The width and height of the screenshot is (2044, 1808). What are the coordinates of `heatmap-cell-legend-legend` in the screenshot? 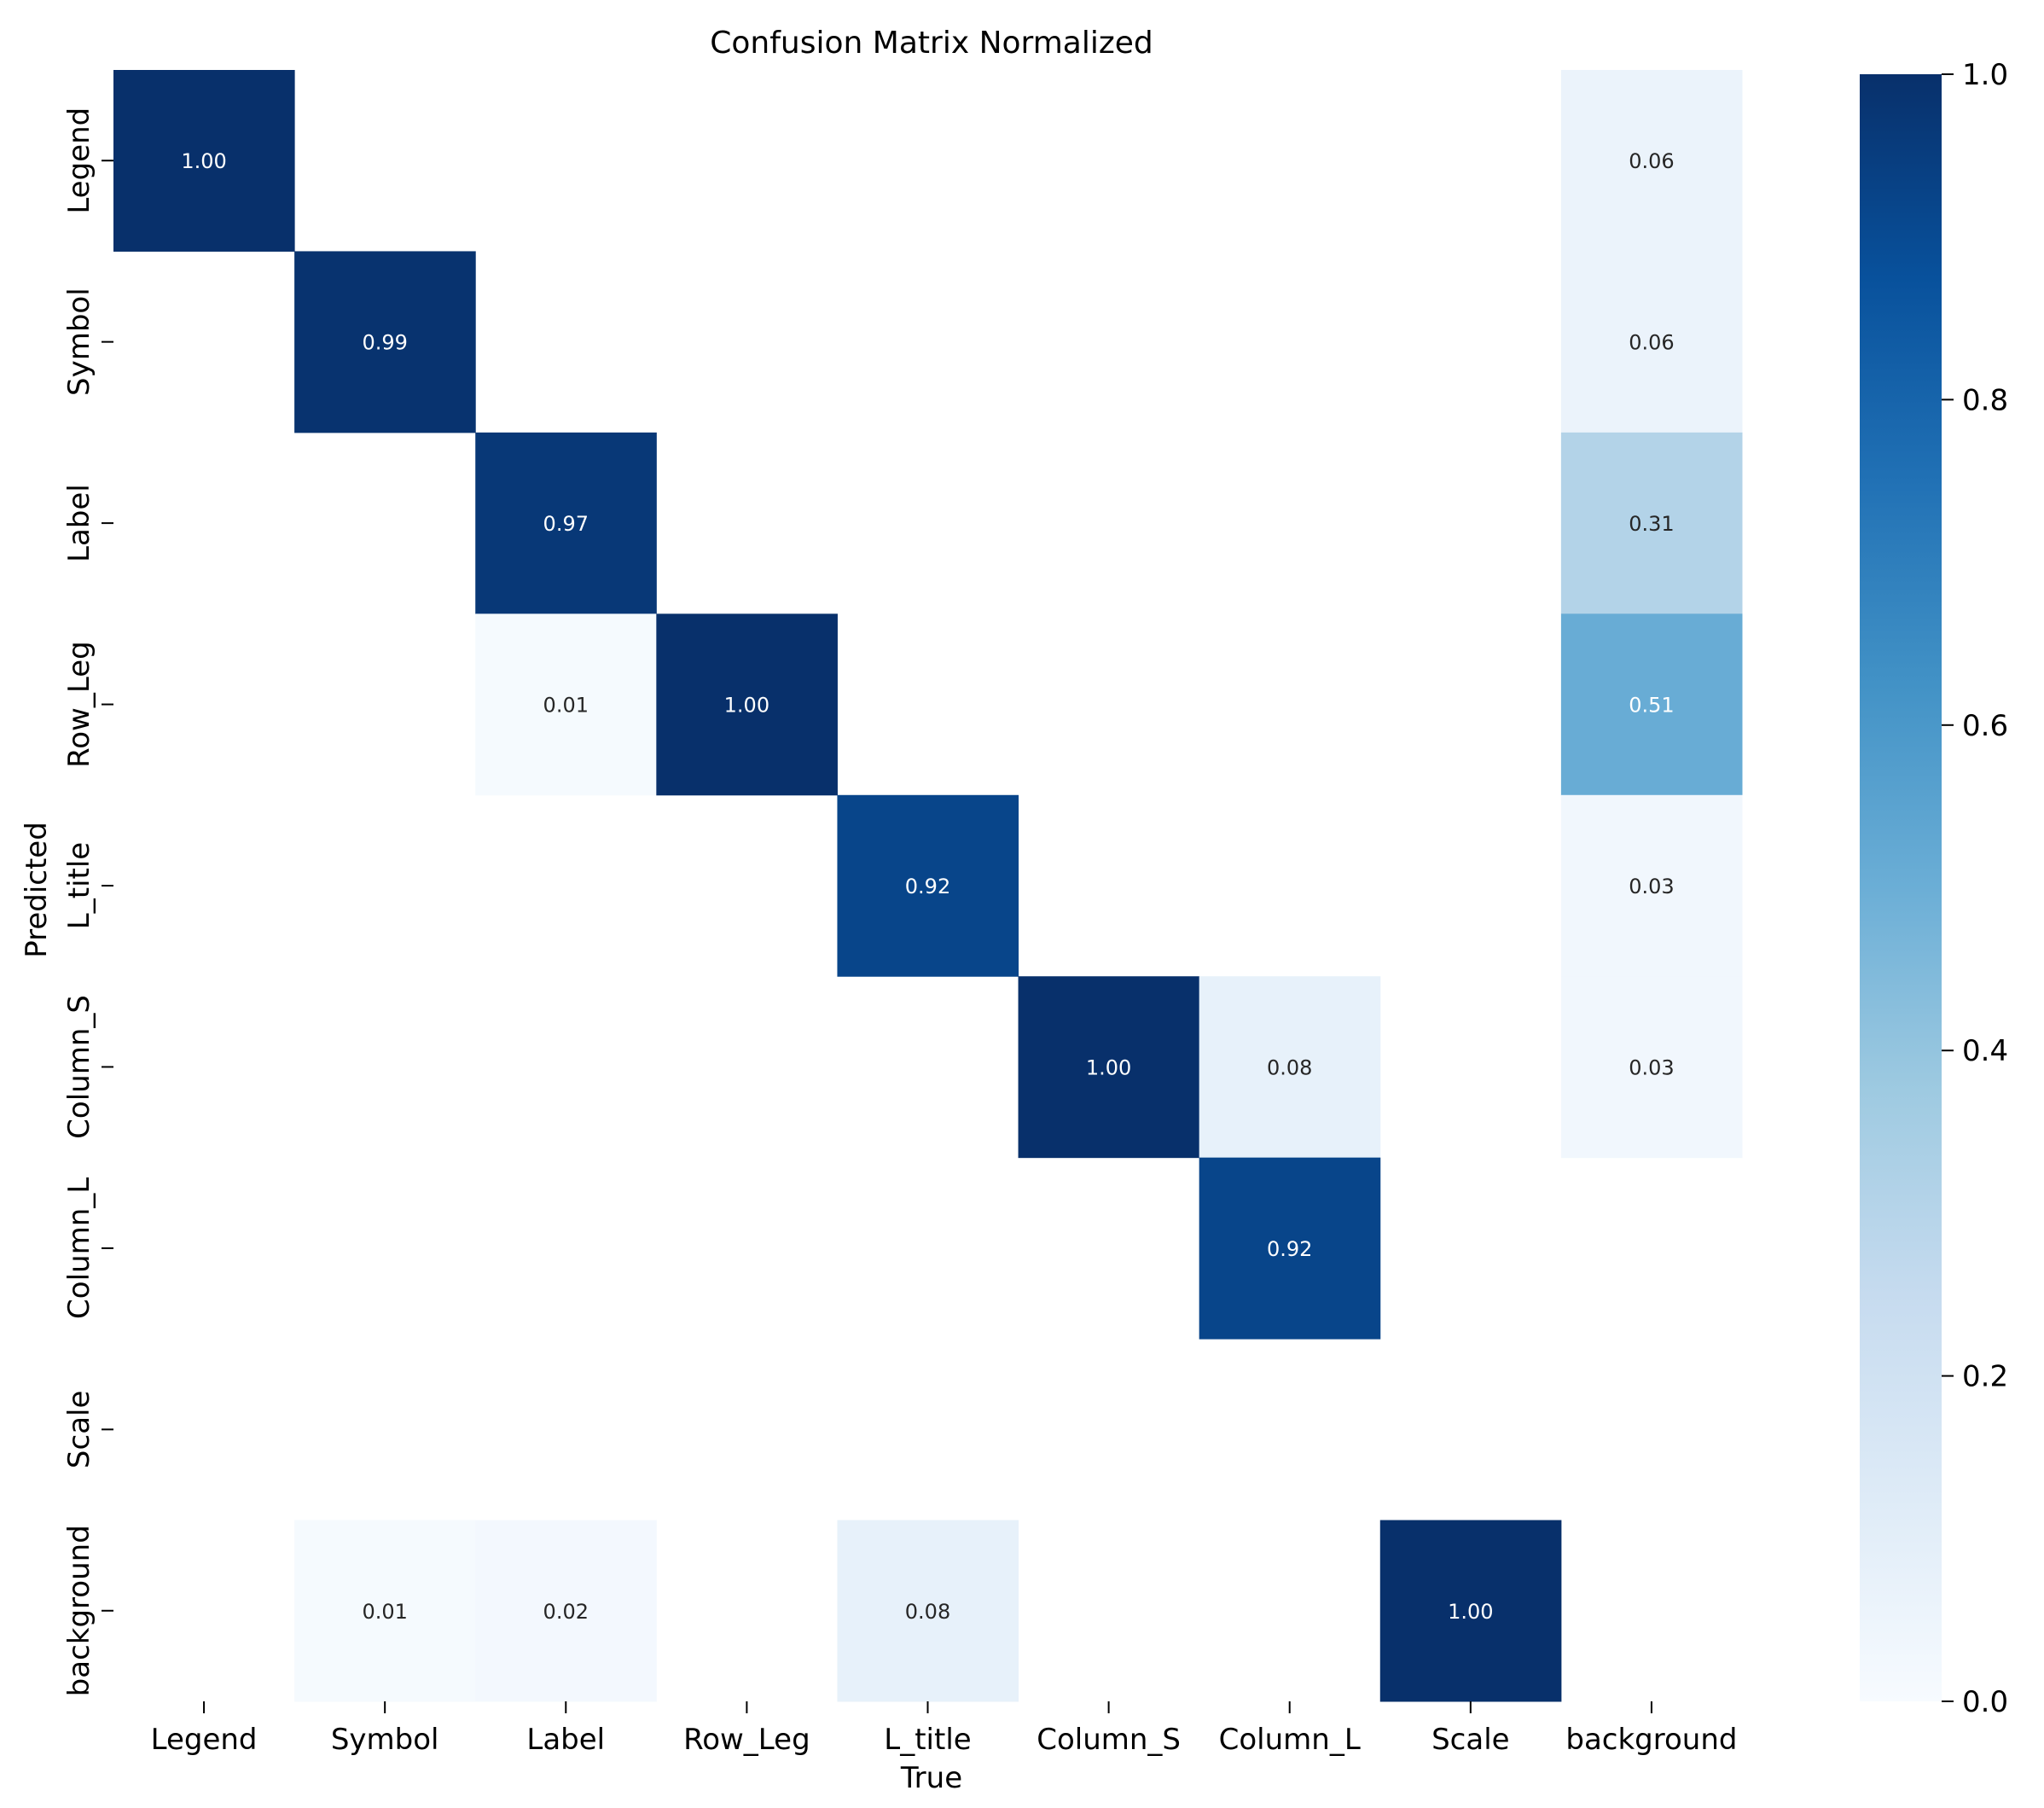 It's located at (204, 161).